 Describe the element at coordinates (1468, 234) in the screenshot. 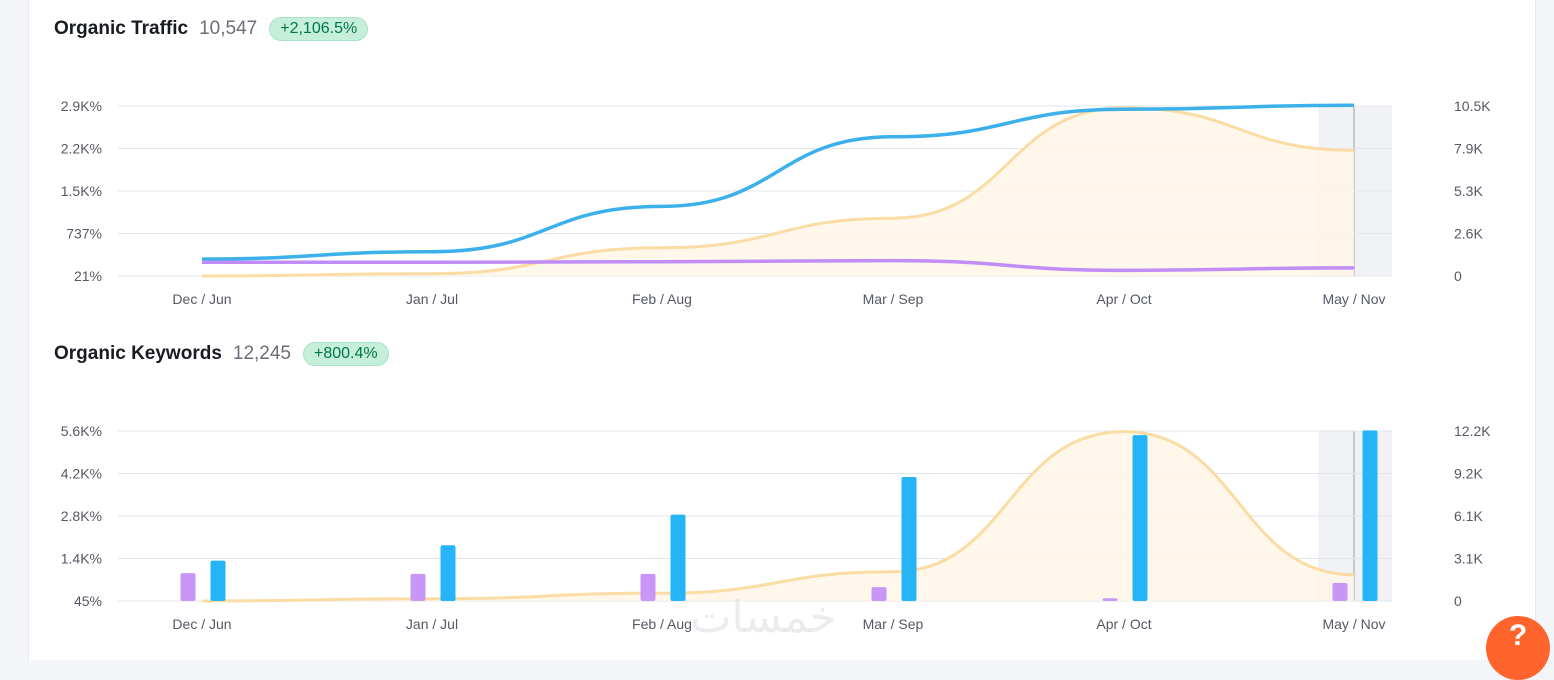

I see `right-tick-label: 2.6K` at that location.